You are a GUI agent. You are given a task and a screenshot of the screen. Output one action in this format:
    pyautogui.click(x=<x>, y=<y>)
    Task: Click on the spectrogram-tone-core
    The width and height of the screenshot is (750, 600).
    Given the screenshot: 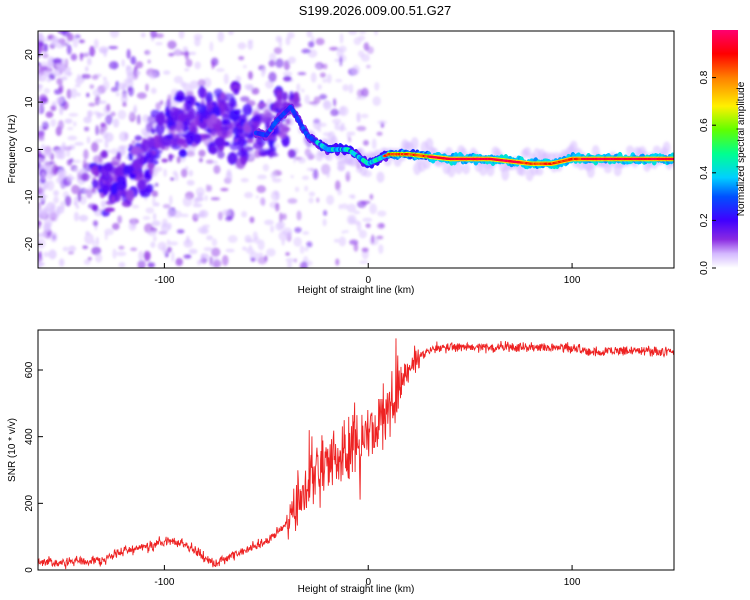 What is the action you would take?
    pyautogui.click(x=672, y=159)
    